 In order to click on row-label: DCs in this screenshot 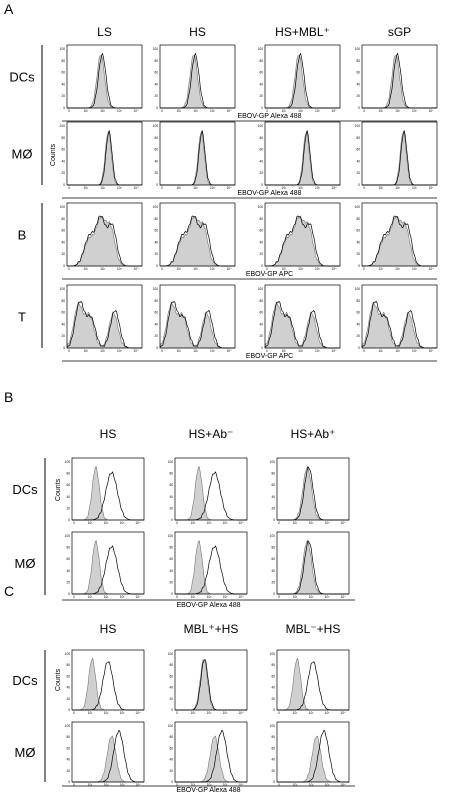, I will do `click(22, 77)`.